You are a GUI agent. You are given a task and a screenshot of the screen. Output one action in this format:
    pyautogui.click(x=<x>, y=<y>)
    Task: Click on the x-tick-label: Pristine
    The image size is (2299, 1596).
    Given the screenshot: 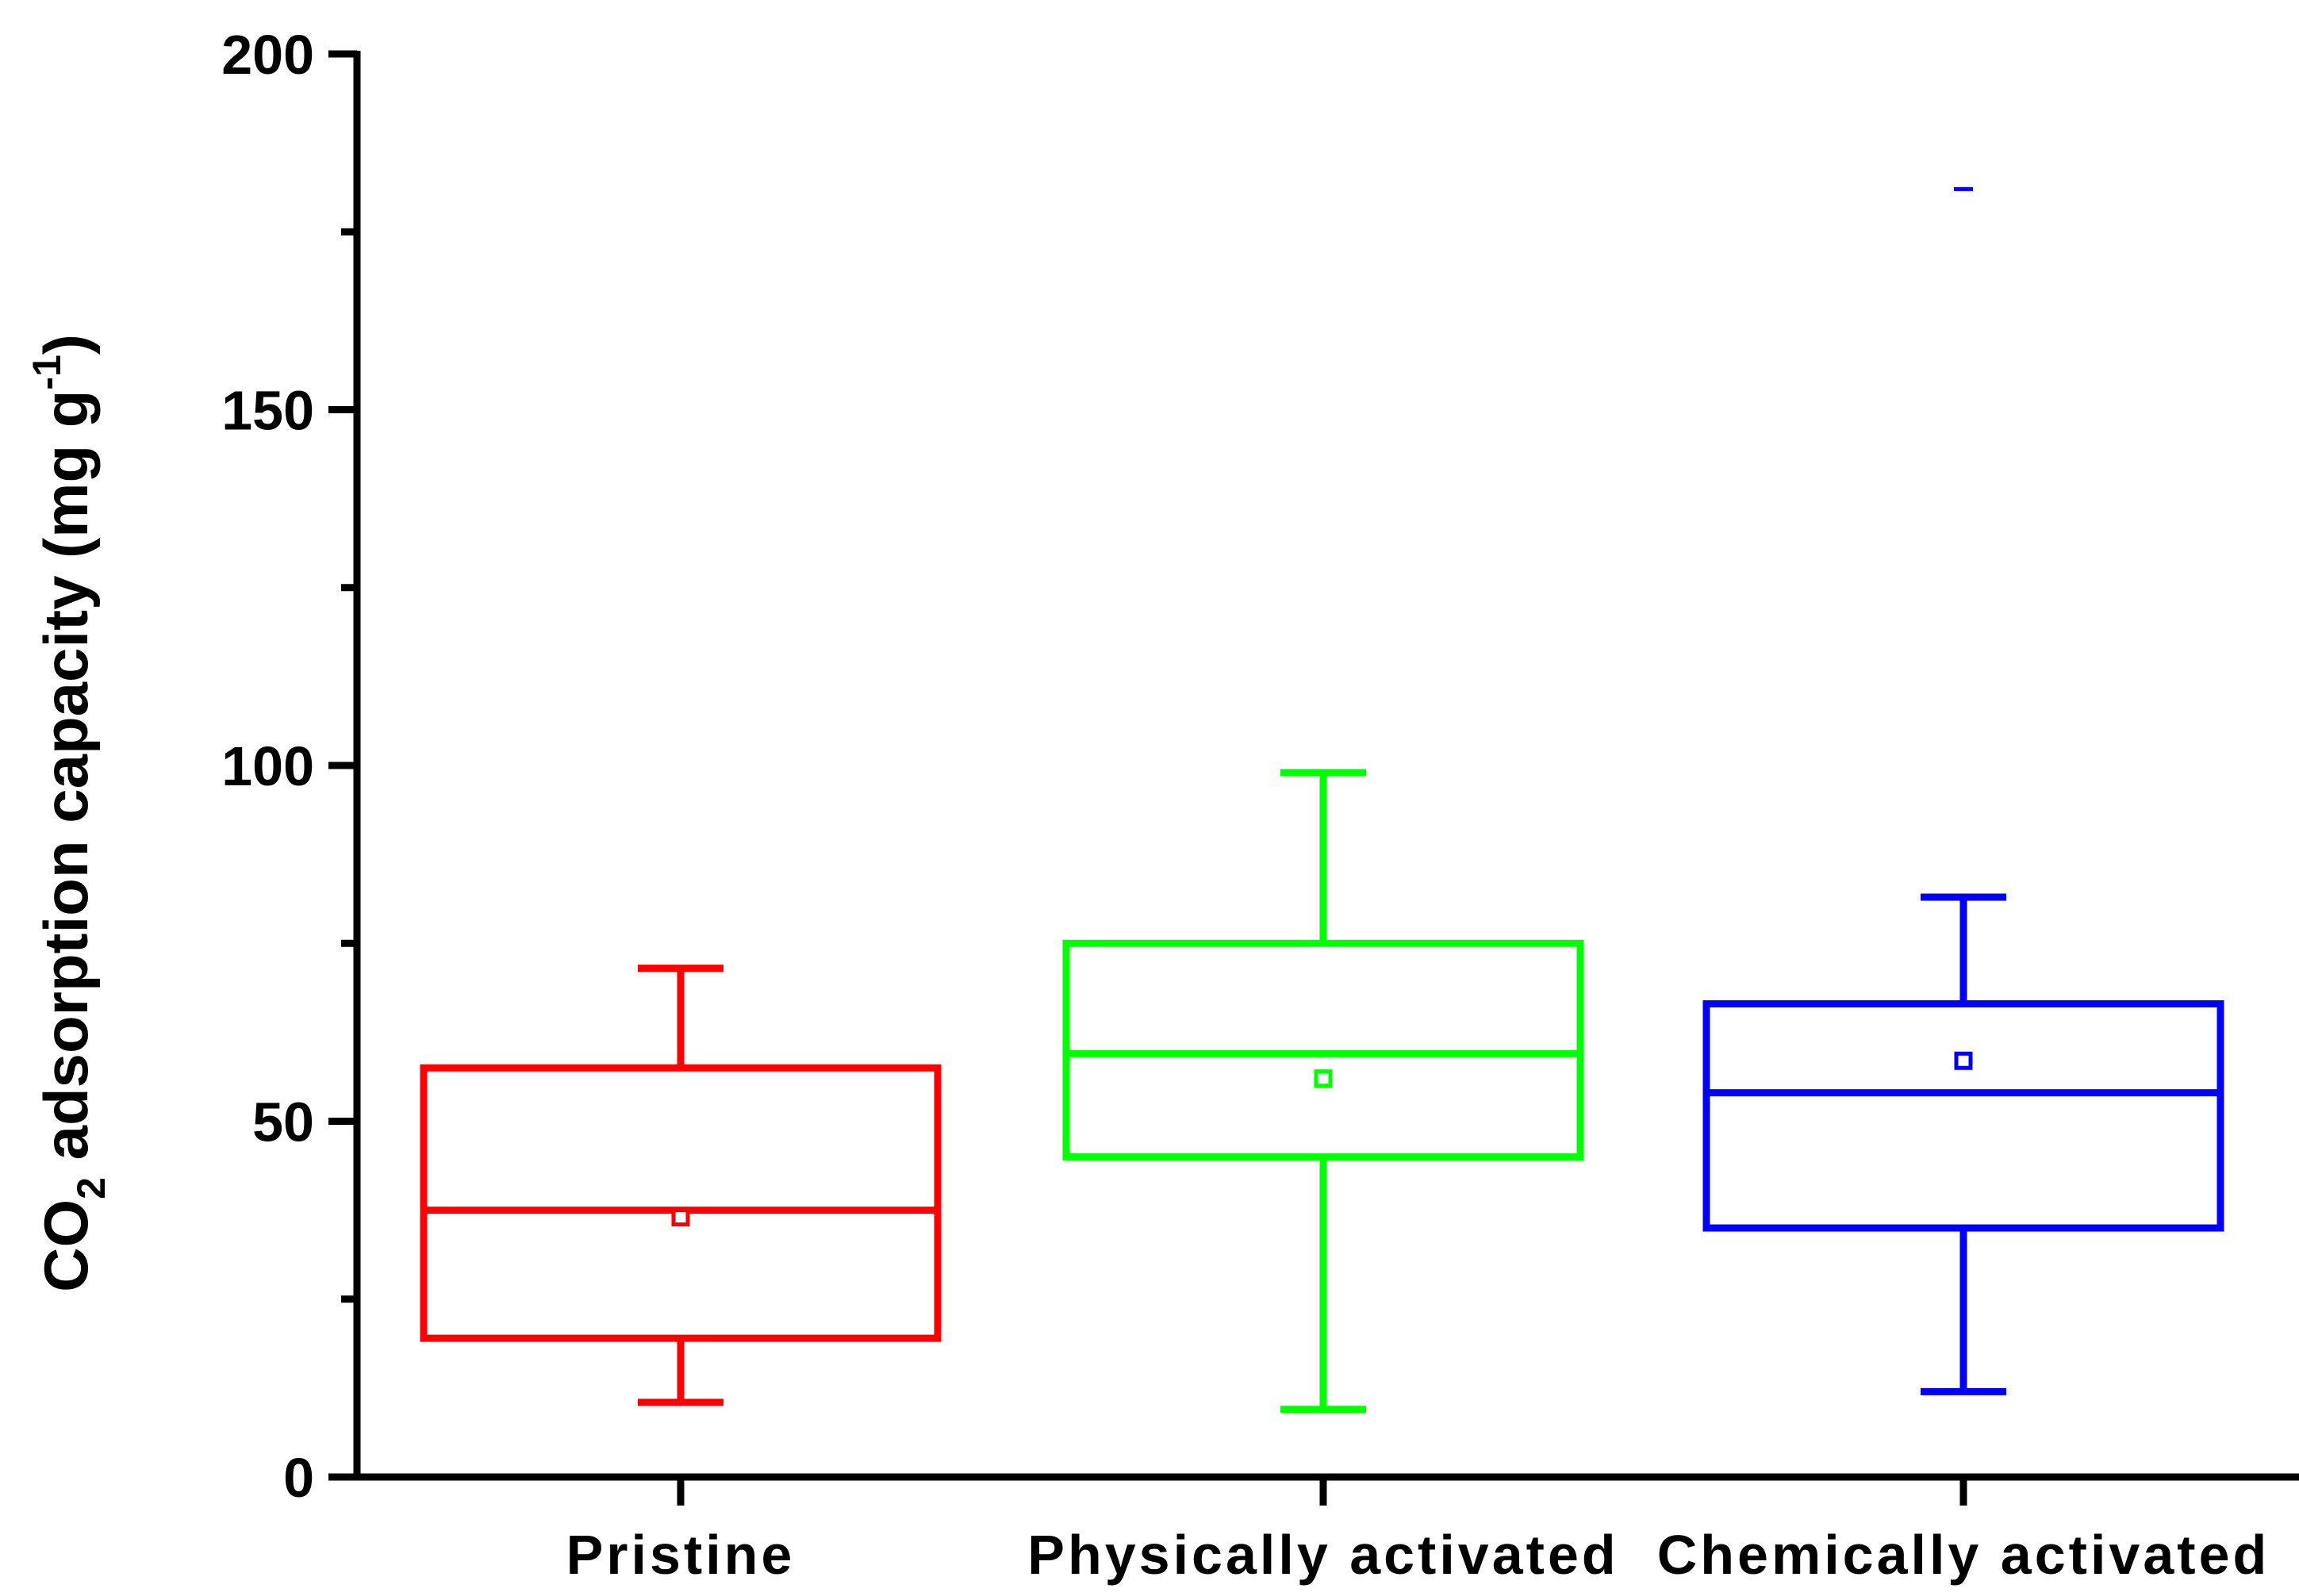 What is the action you would take?
    pyautogui.click(x=681, y=1555)
    